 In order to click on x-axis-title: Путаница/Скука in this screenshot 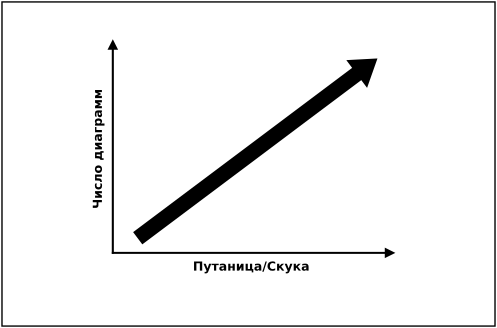, I will do `click(251, 267)`.